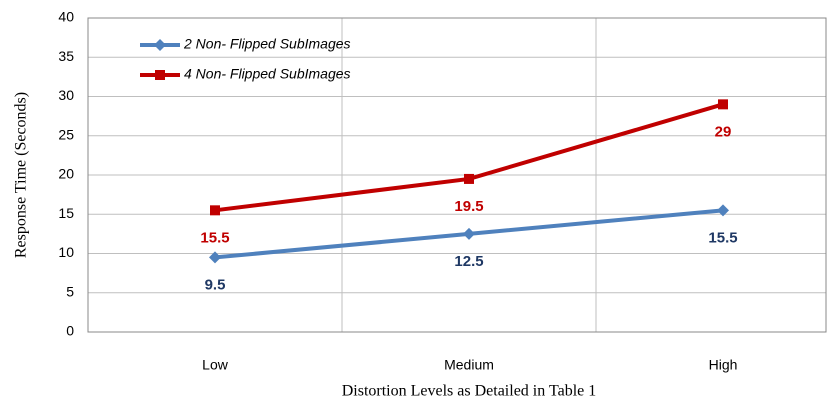 Image resolution: width=829 pixels, height=405 pixels. Describe the element at coordinates (66, 56) in the screenshot. I see `y-tick-label: 35` at that location.